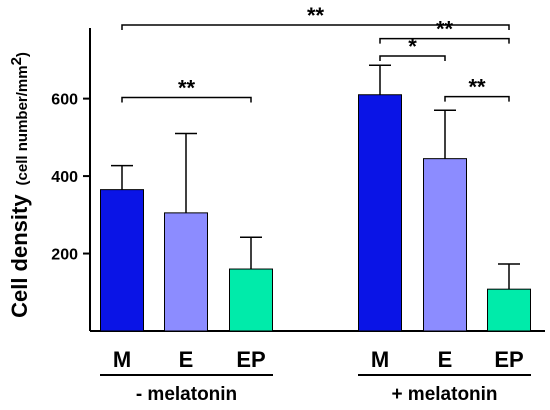  Describe the element at coordinates (412, 46) in the screenshot. I see `significance-label-3: *` at that location.